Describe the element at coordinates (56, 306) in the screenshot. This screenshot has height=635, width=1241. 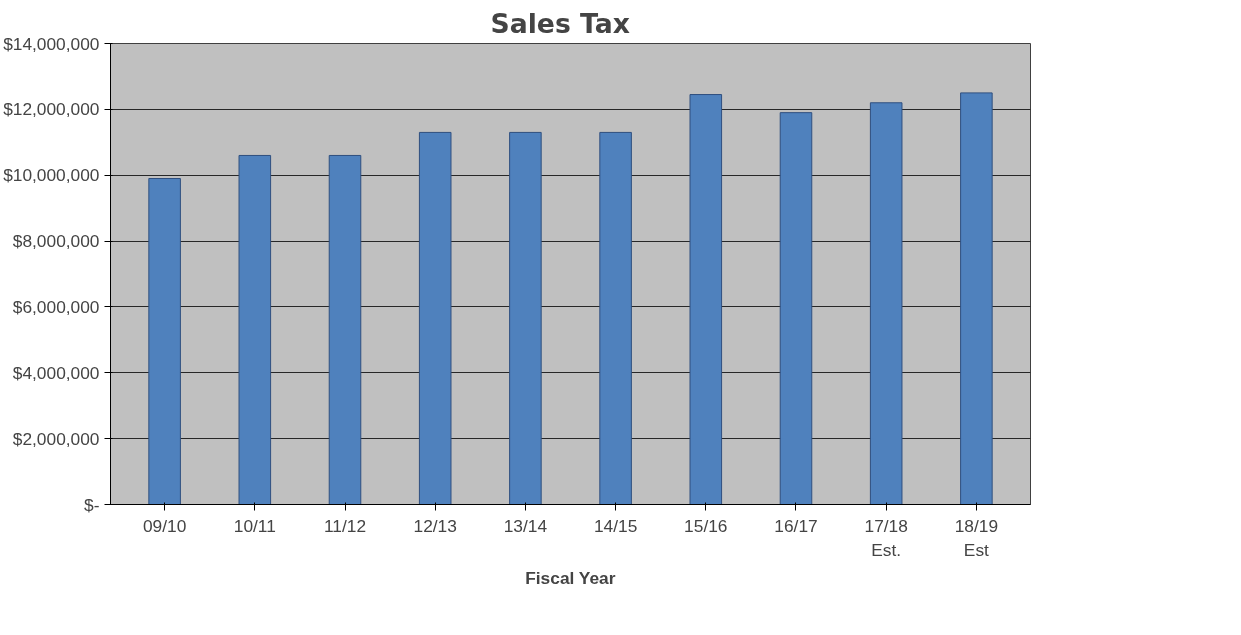
I see `y-tick-label: $6,000,000` at that location.